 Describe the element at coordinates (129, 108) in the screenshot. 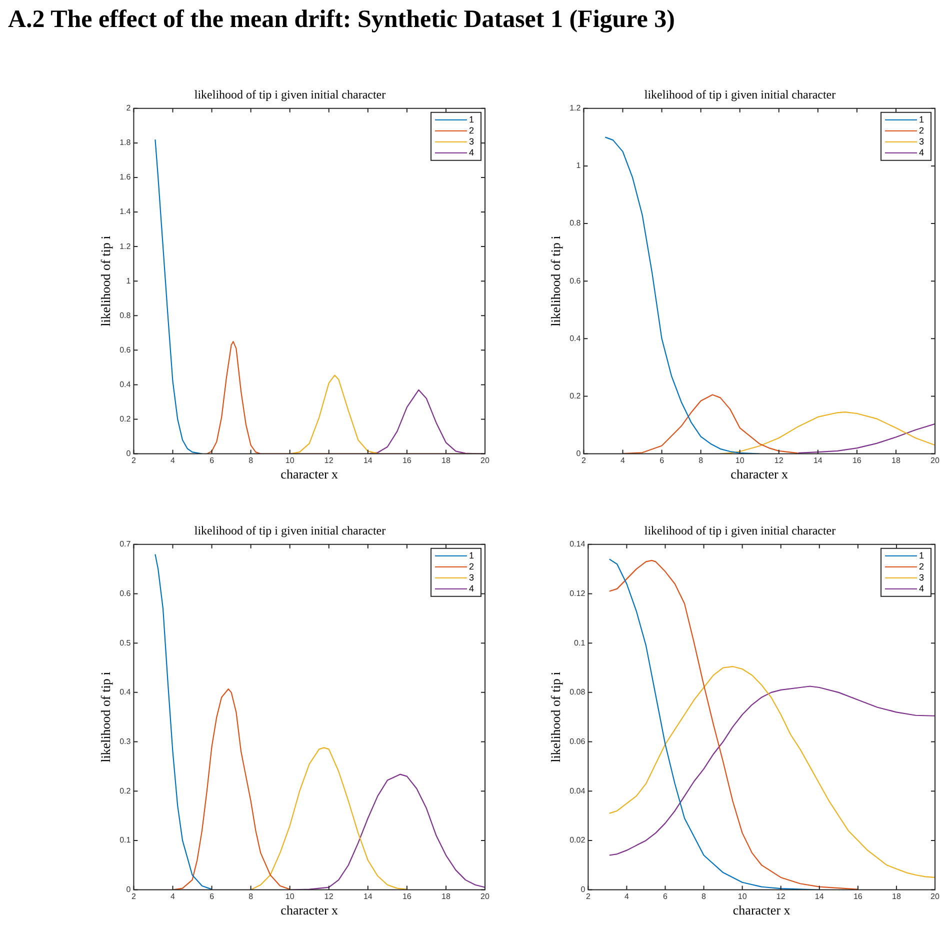

I see `y-tick-label: 2` at that location.